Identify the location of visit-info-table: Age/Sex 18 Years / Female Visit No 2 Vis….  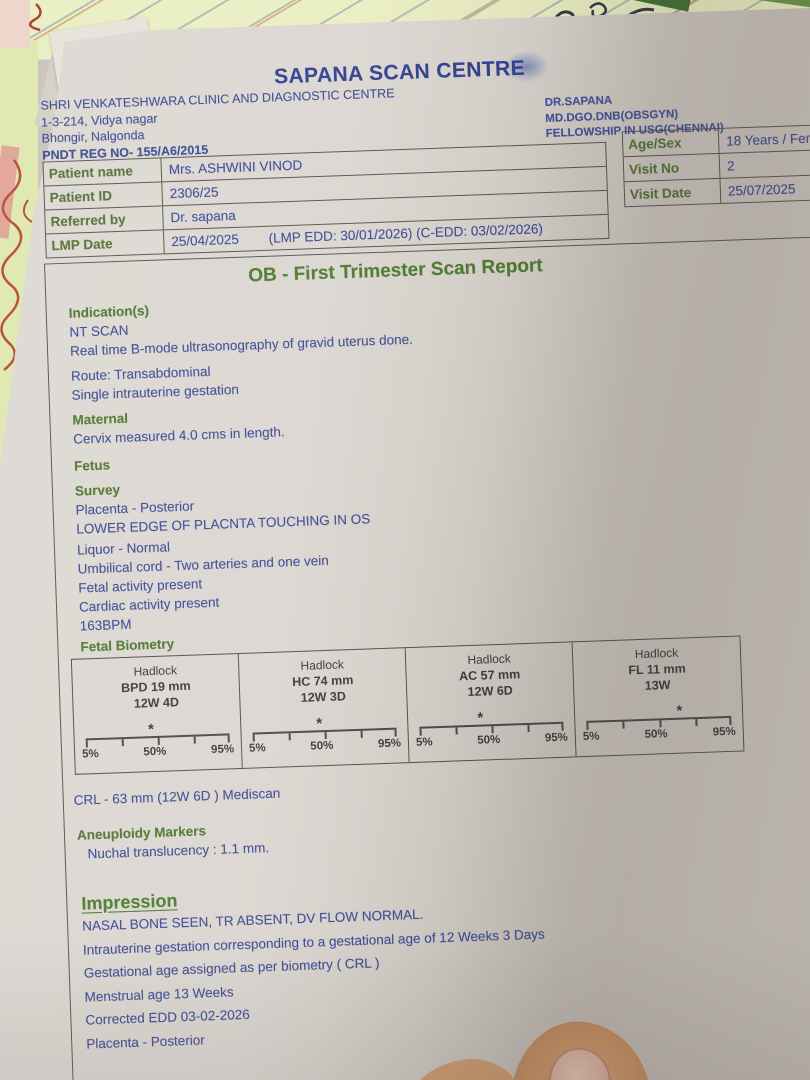
(715, 165).